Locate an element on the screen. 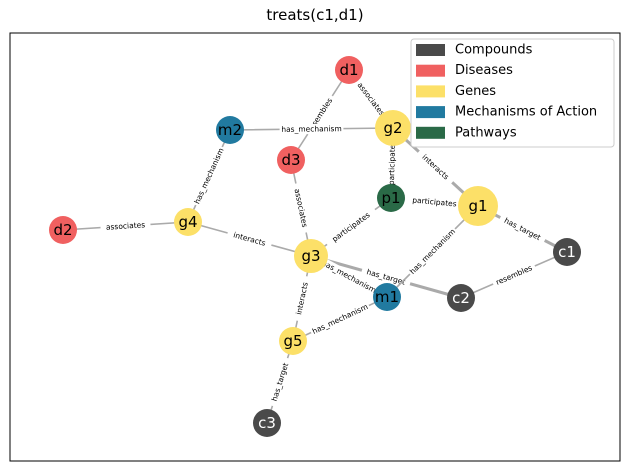  legend-box is located at coordinates (512, 93).